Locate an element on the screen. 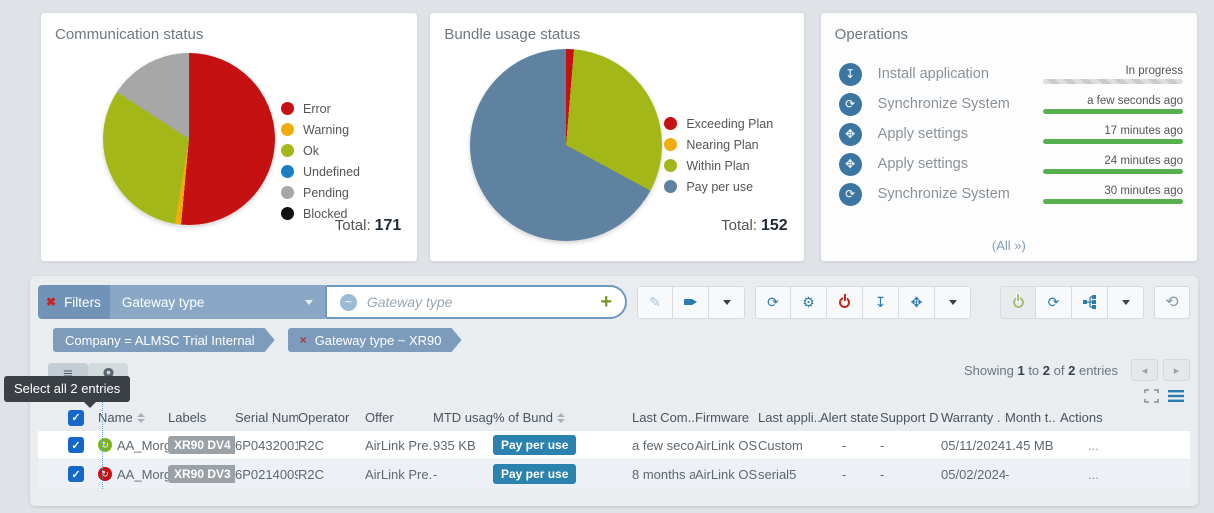  operation-status: 17 minutes ago is located at coordinates (1143, 130).